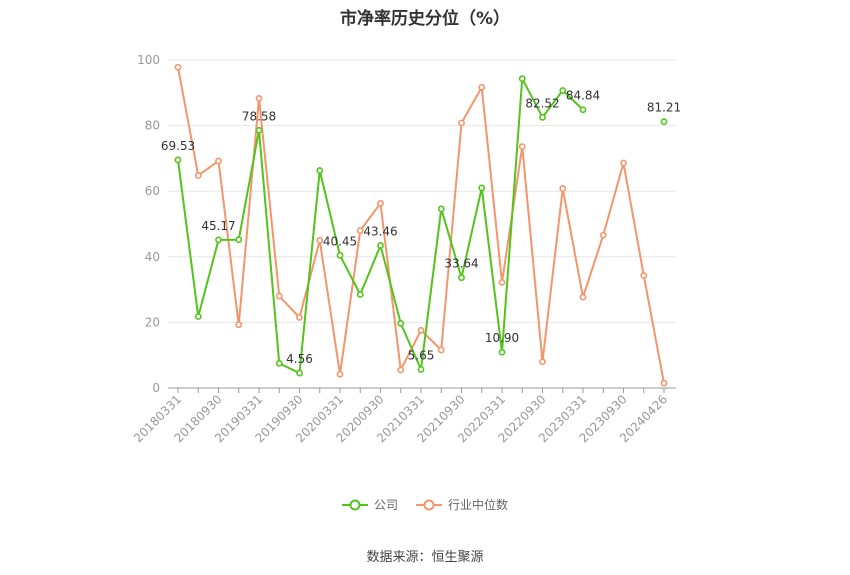  What do you see at coordinates (152, 126) in the screenshot?
I see `y-tick-label: 80` at bounding box center [152, 126].